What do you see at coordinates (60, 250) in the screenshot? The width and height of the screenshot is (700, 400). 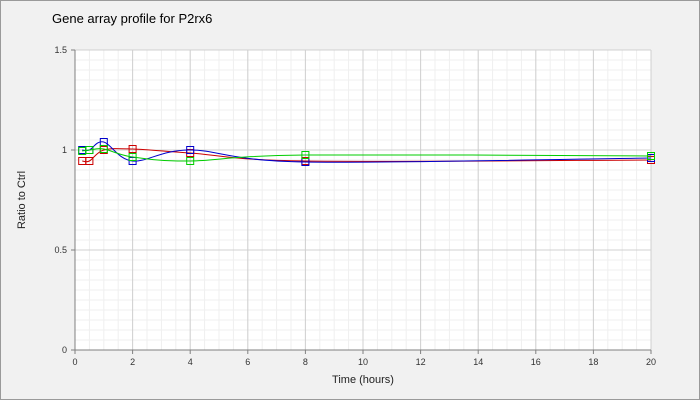 I see `y-tick-label: 0.5` at bounding box center [60, 250].